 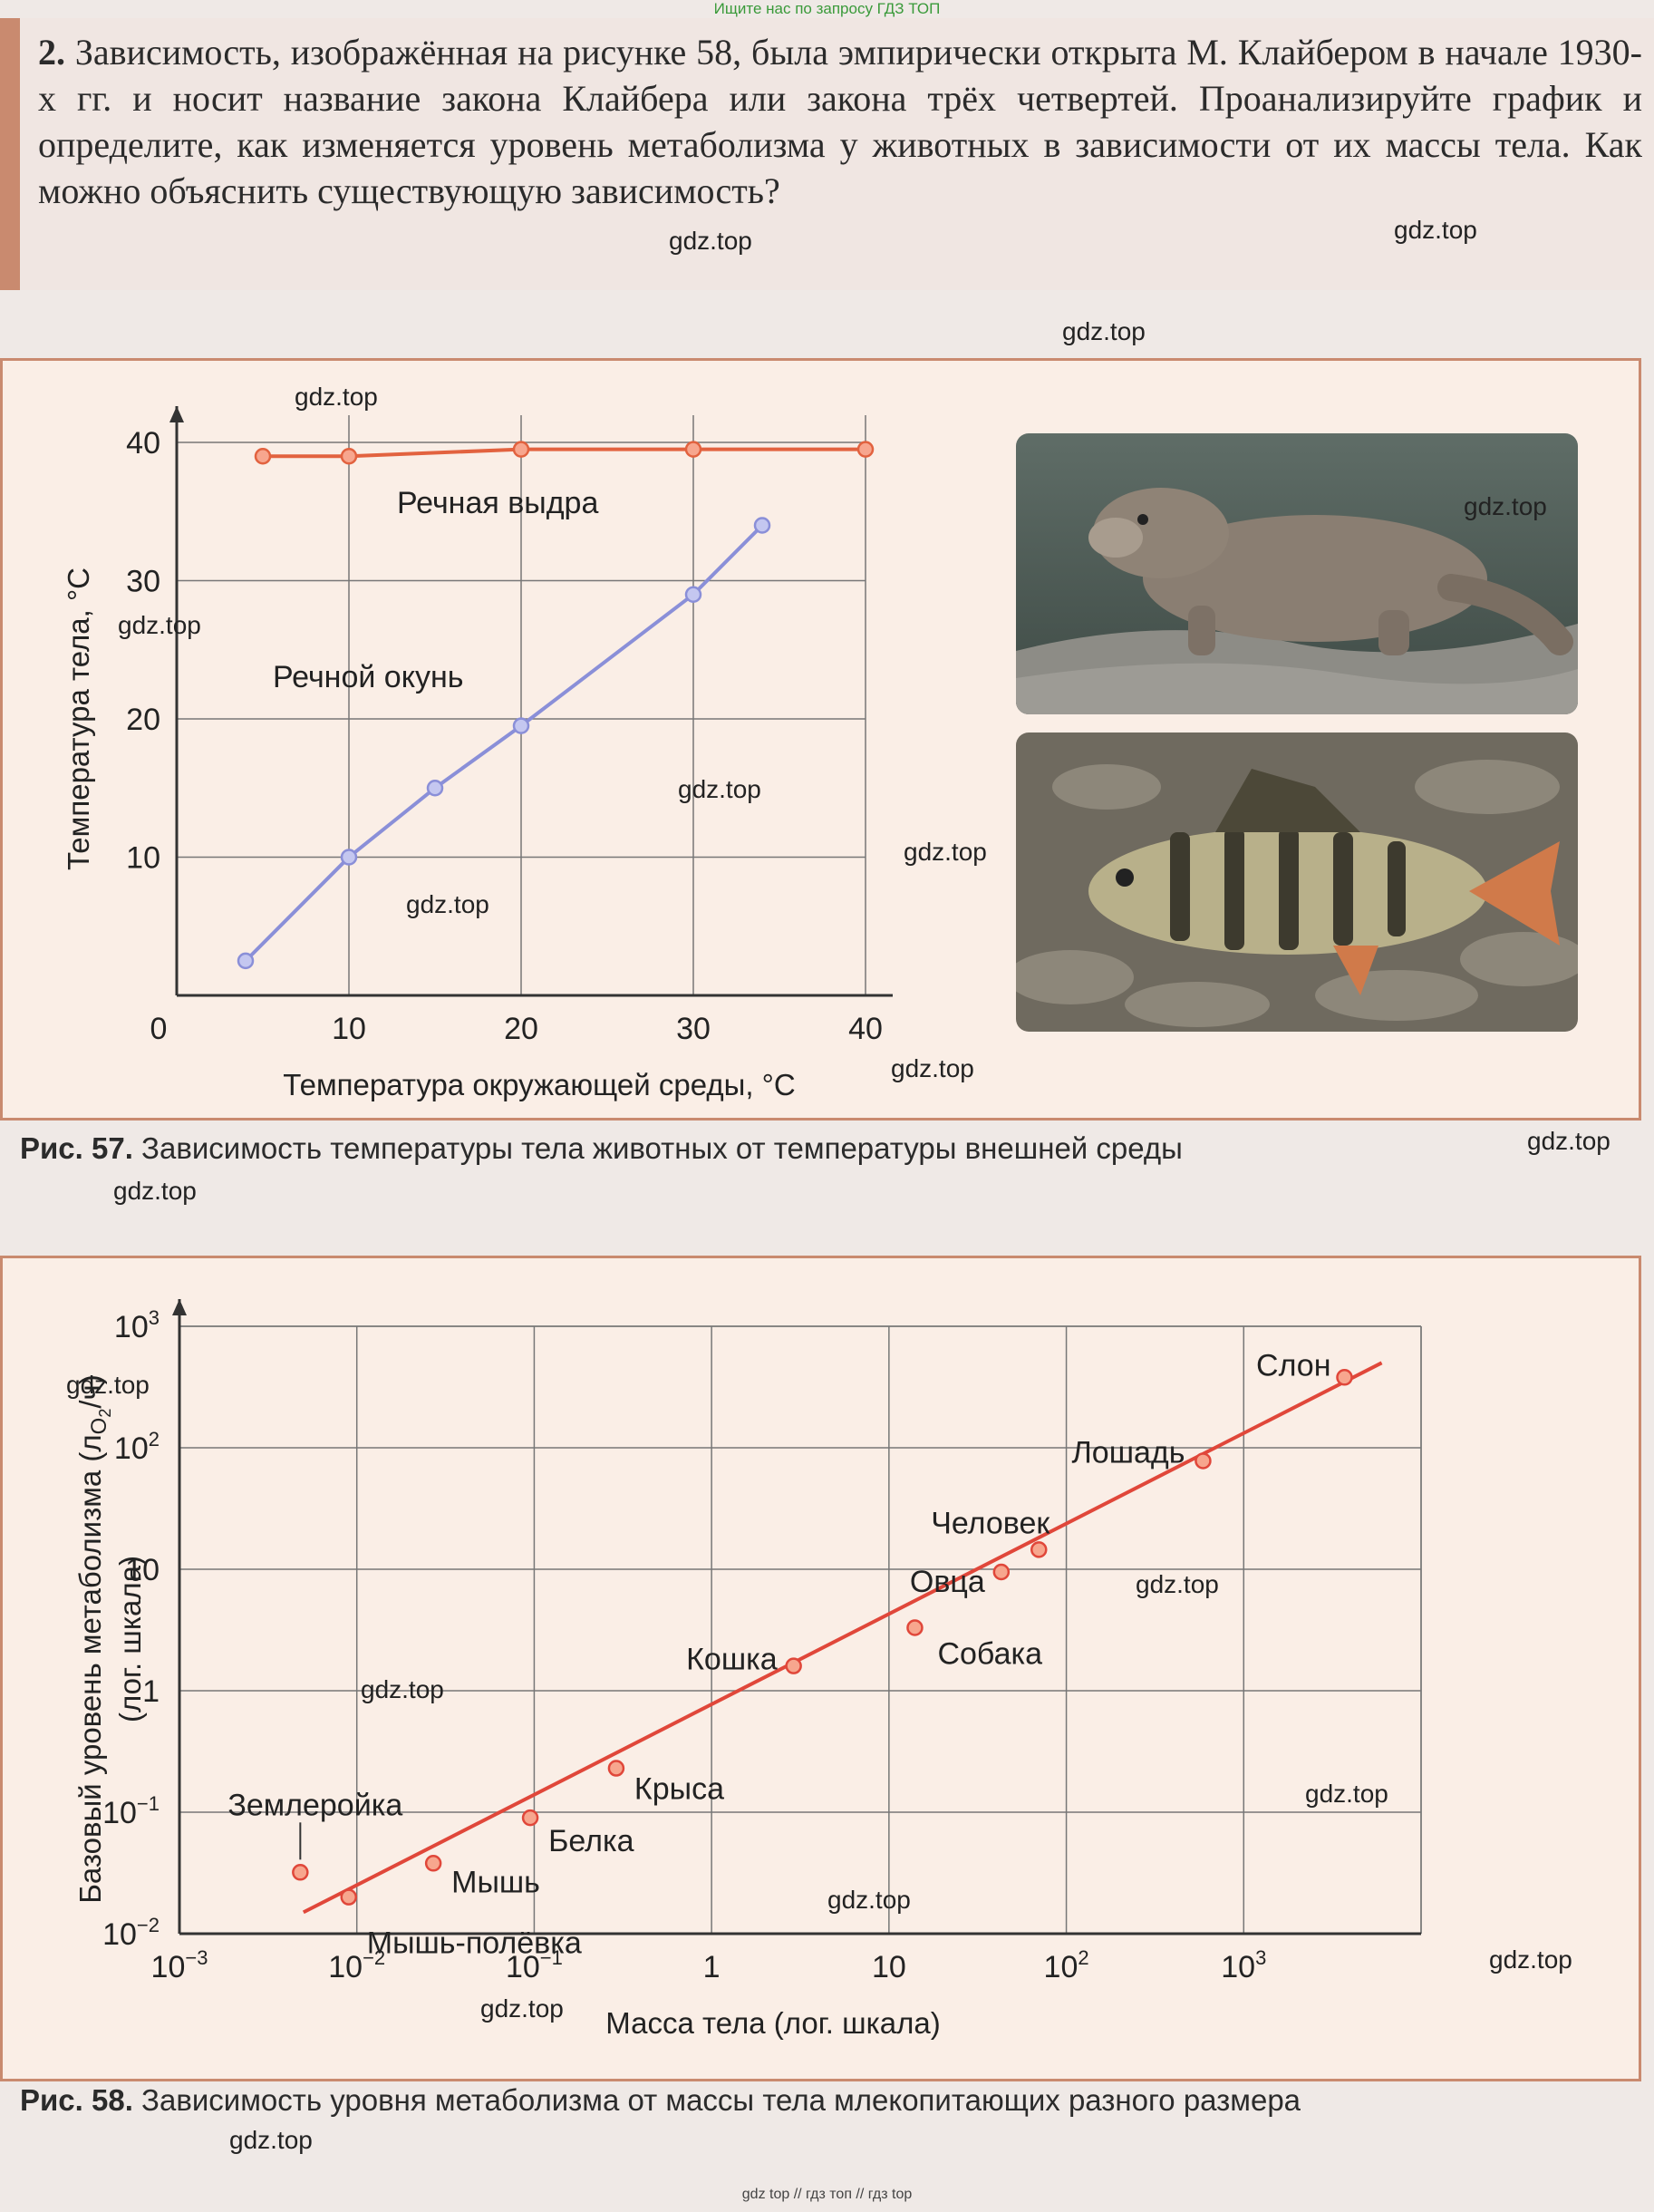 I want to click on x-tick-label: 20, so click(x=521, y=1029).